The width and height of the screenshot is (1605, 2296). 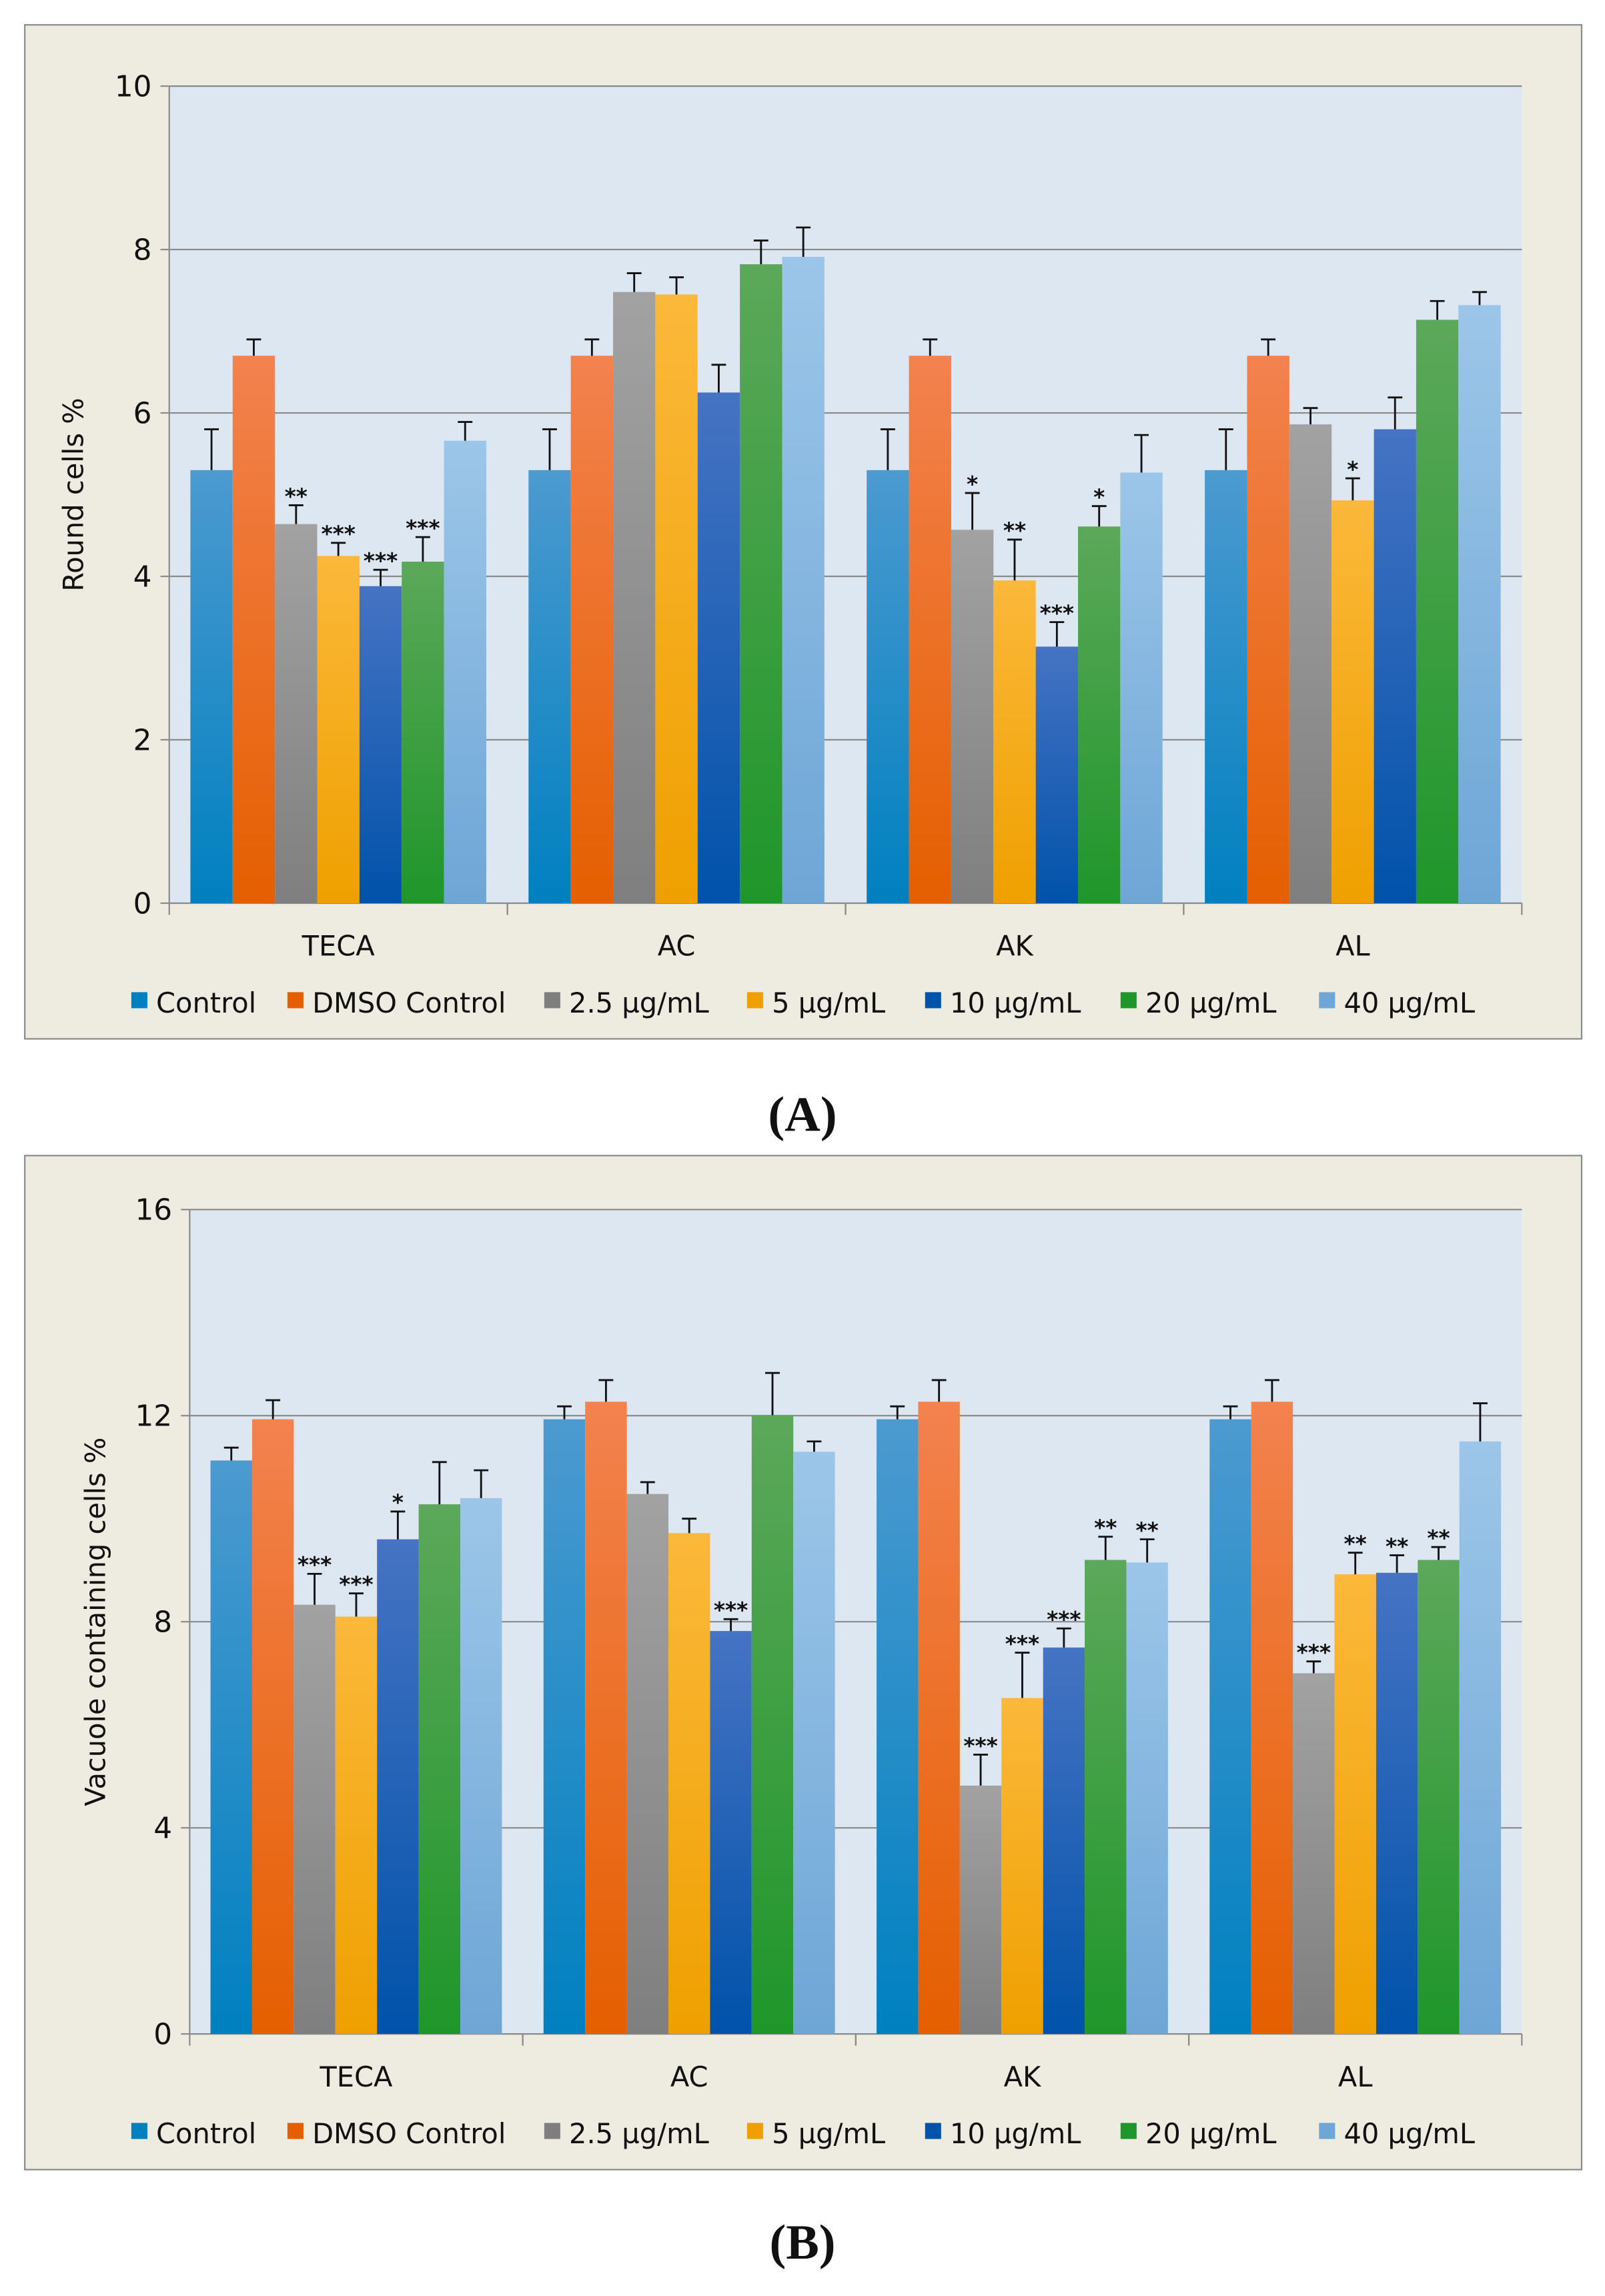 I want to click on y-tick-label: 16, so click(x=153, y=1210).